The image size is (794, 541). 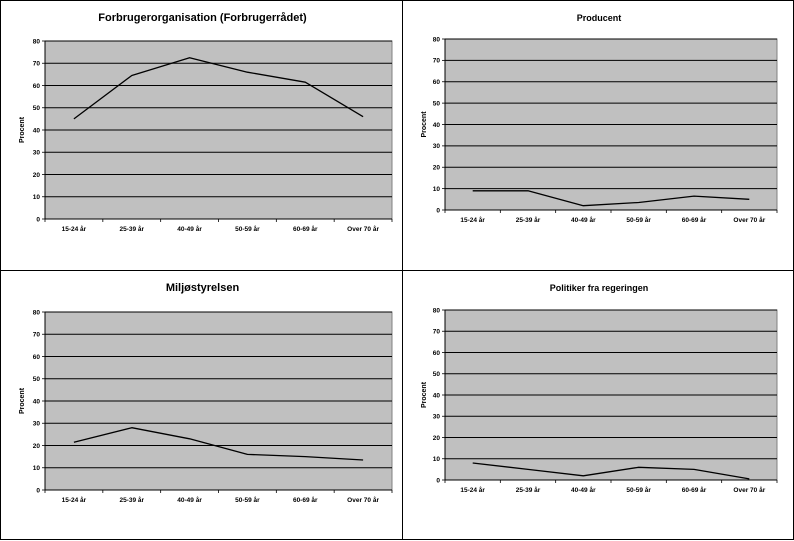 What do you see at coordinates (203, 288) in the screenshot?
I see `chart-title: Miljøstyrelsen` at bounding box center [203, 288].